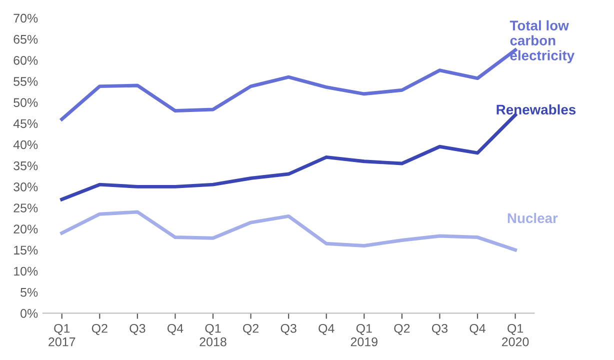 Image resolution: width=614 pixels, height=360 pixels. I want to click on x-tick-label: Q1 2020, so click(515, 335).